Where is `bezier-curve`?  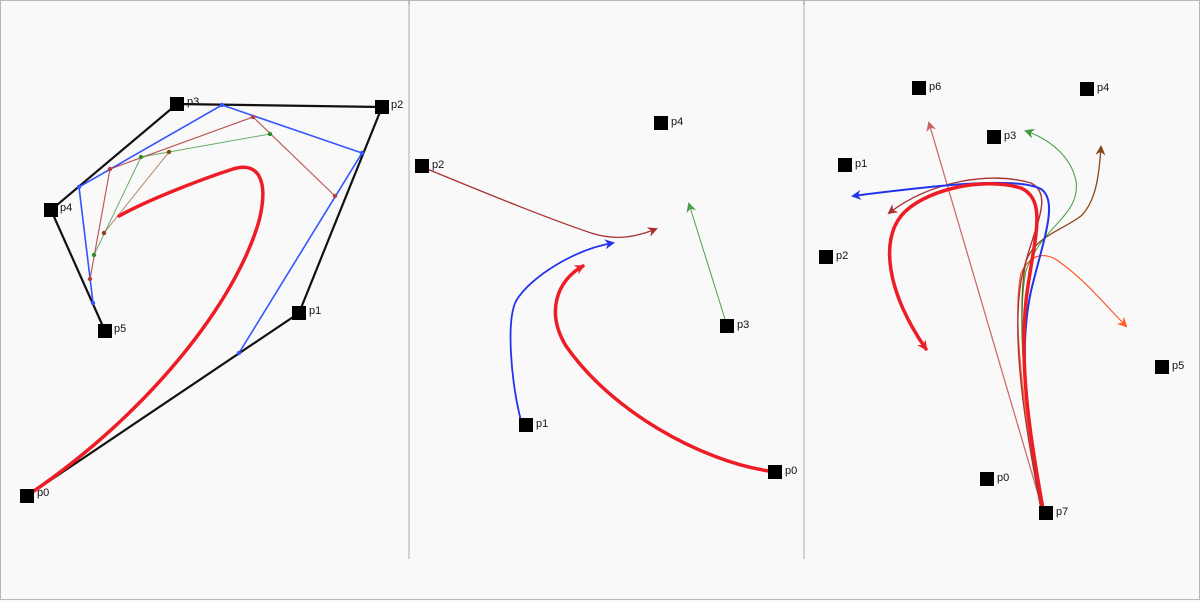 bezier-curve is located at coordinates (147, 330).